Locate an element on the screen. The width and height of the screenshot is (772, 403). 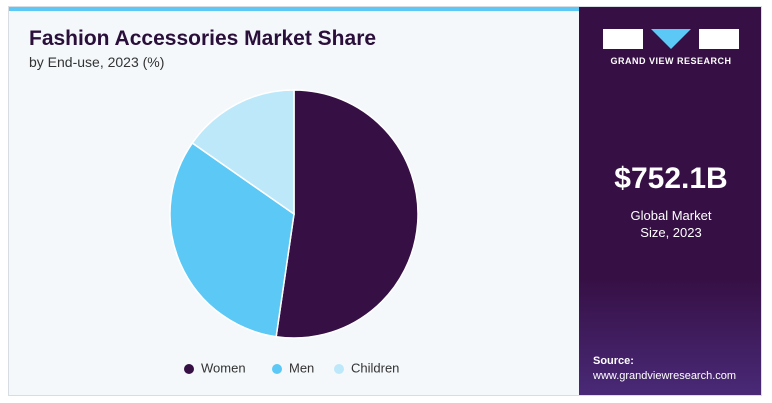
chart-title: Fashion Accessories Market Share is located at coordinates (203, 38).